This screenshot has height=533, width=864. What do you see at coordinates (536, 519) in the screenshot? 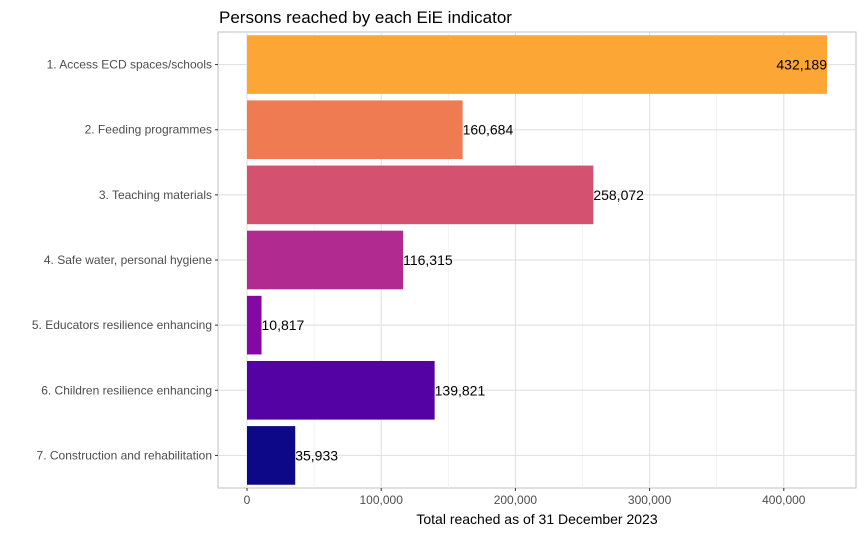
I see `x-axis-title: Total reached as of 31 December 2023` at bounding box center [536, 519].